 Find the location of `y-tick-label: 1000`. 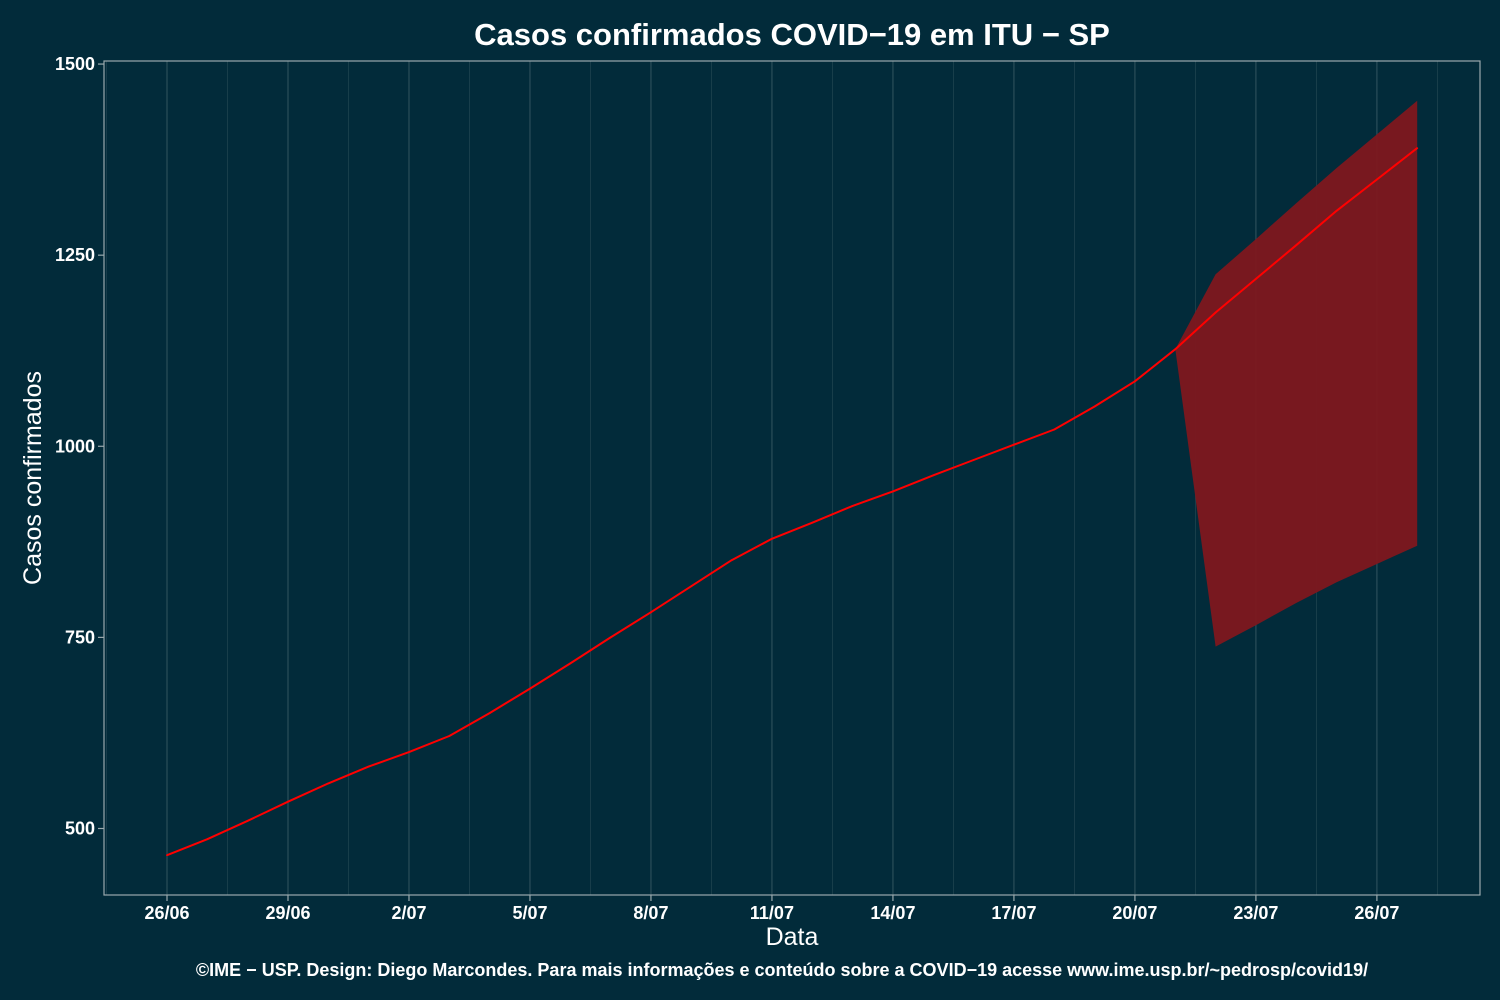

y-tick-label: 1000 is located at coordinates (75, 446).